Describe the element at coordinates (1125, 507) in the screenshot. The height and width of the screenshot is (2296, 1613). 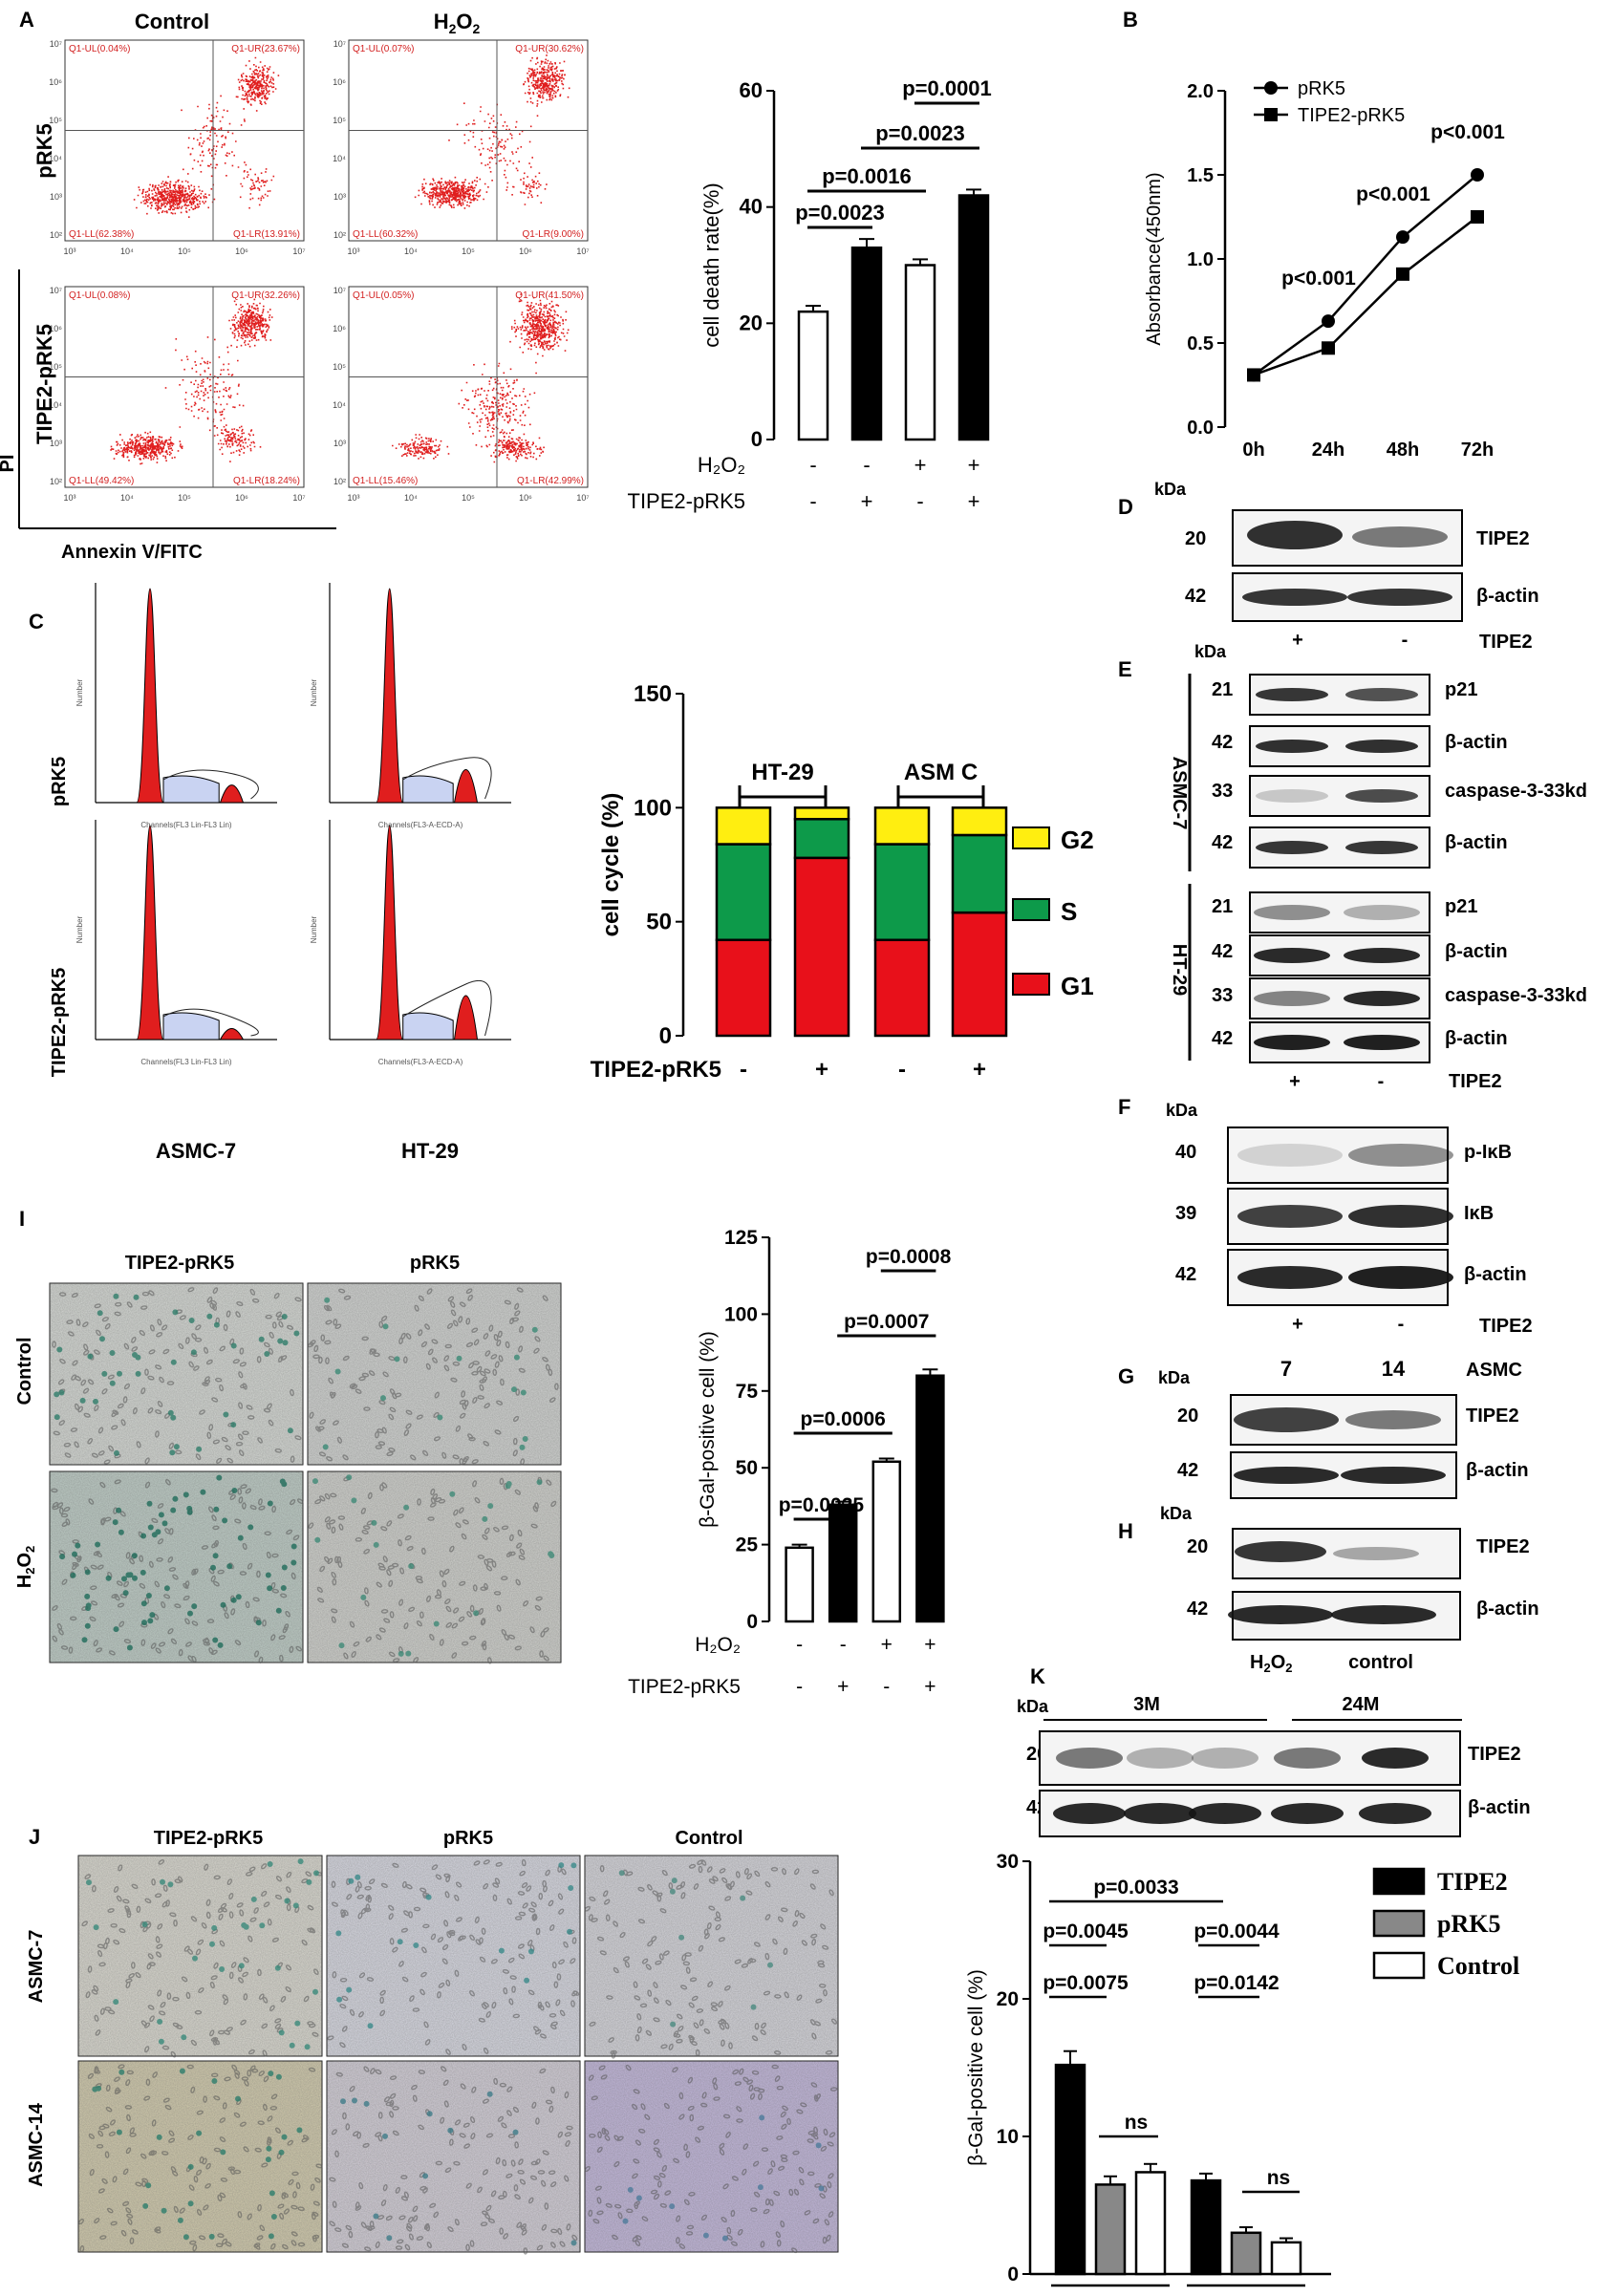
I see `panel-letter-d: D` at that location.